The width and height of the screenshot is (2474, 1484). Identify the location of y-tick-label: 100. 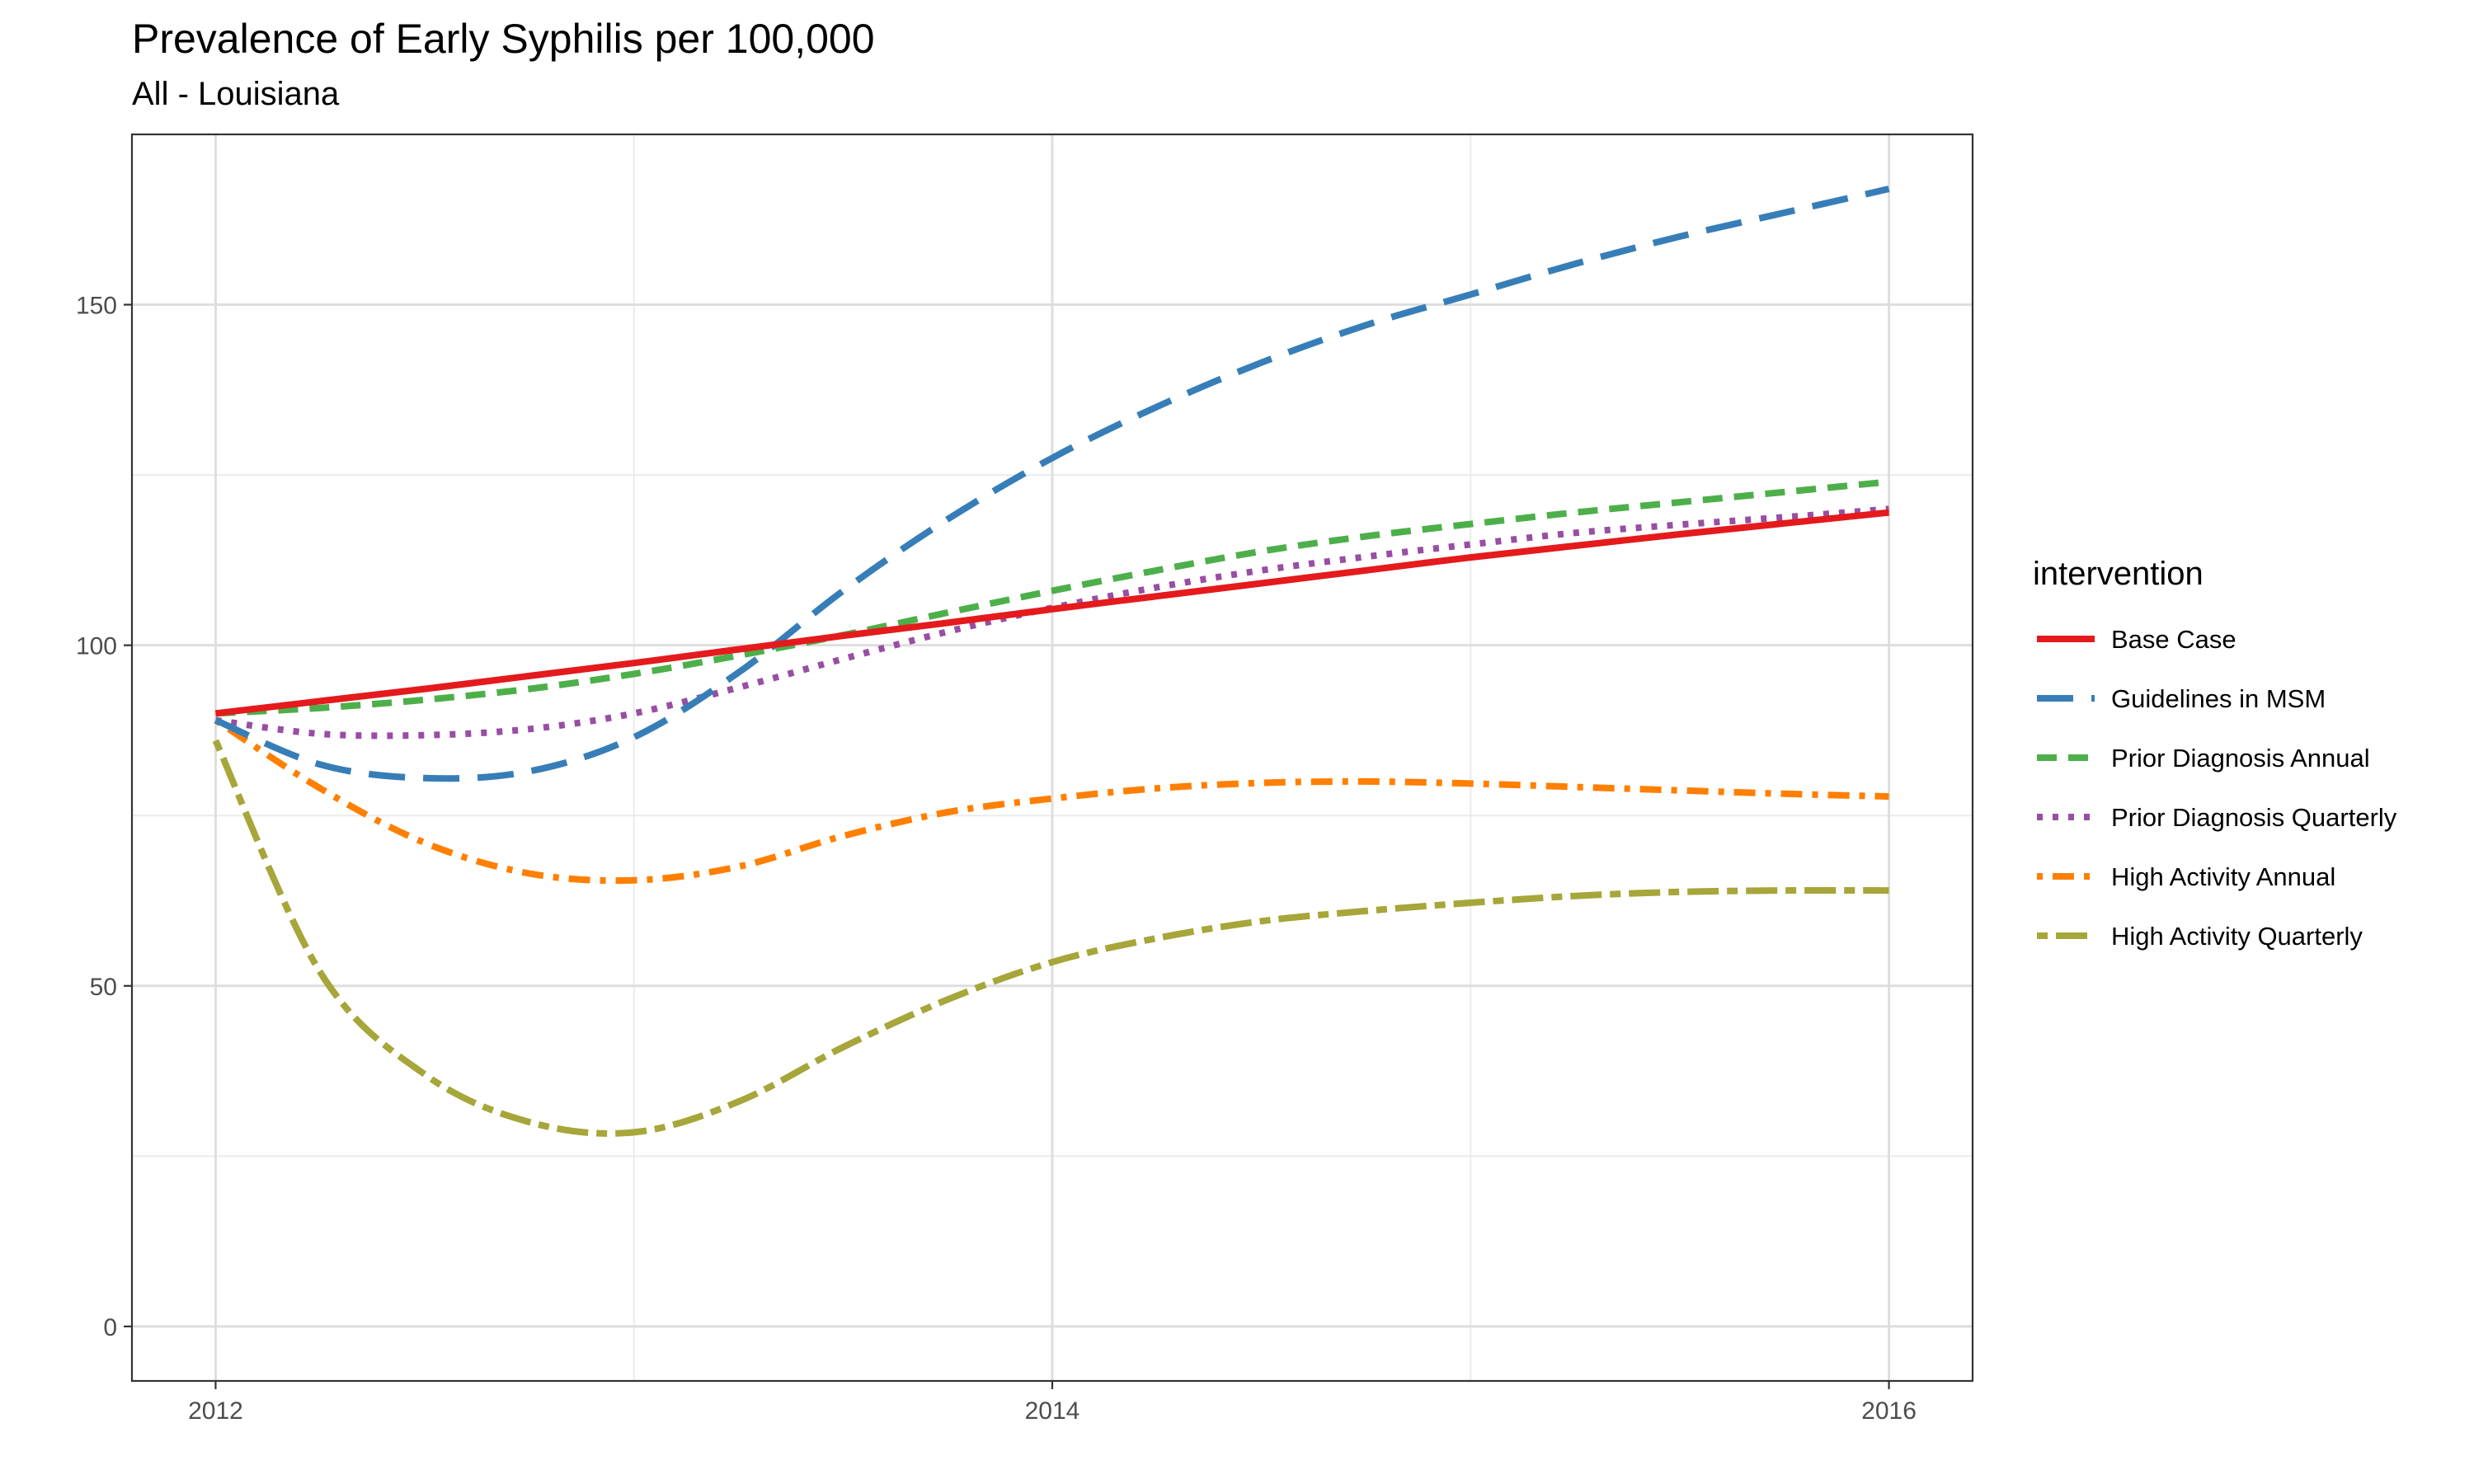
(96, 646).